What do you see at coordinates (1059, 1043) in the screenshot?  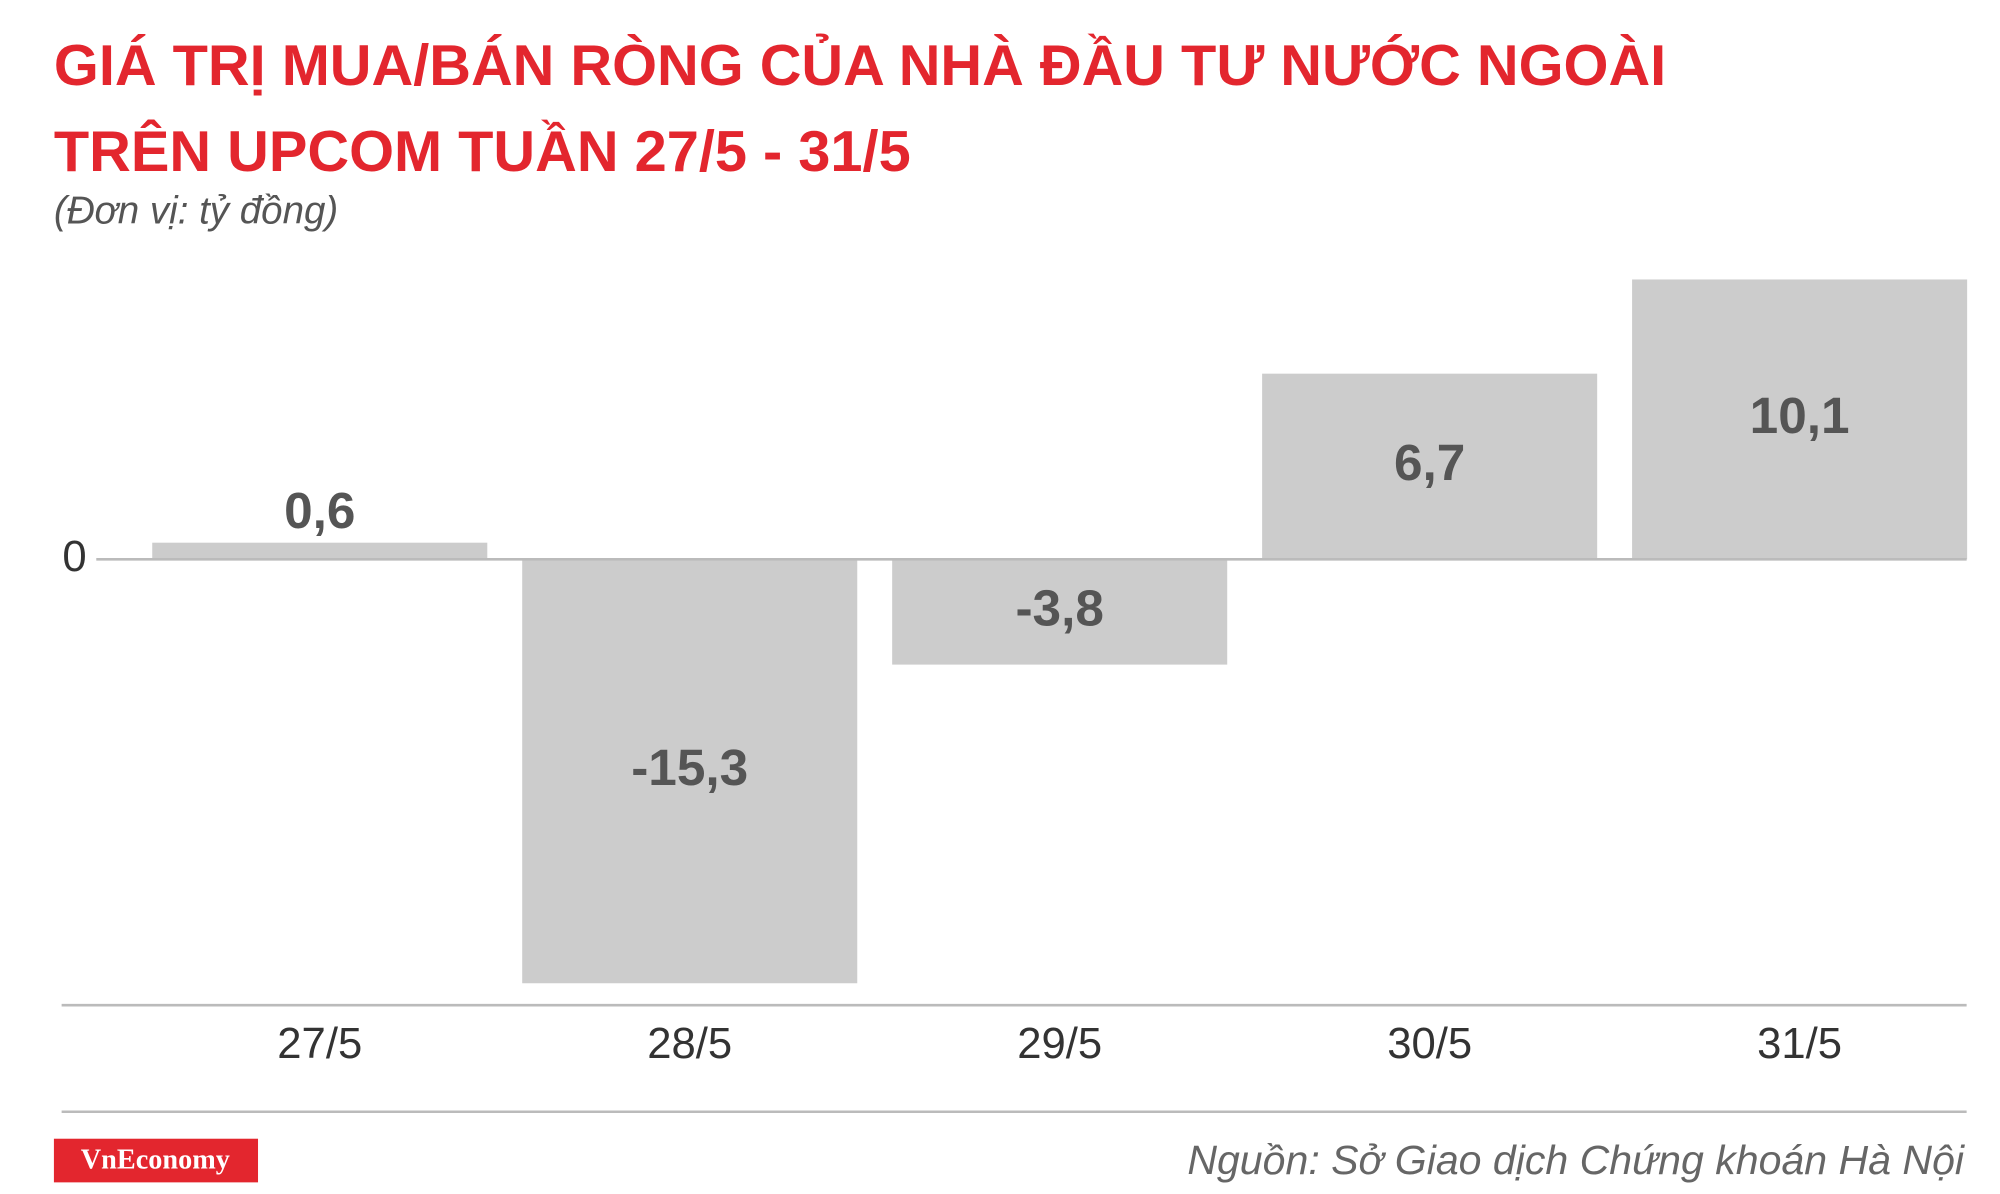 I see `x-tick-label: 29/5` at bounding box center [1059, 1043].